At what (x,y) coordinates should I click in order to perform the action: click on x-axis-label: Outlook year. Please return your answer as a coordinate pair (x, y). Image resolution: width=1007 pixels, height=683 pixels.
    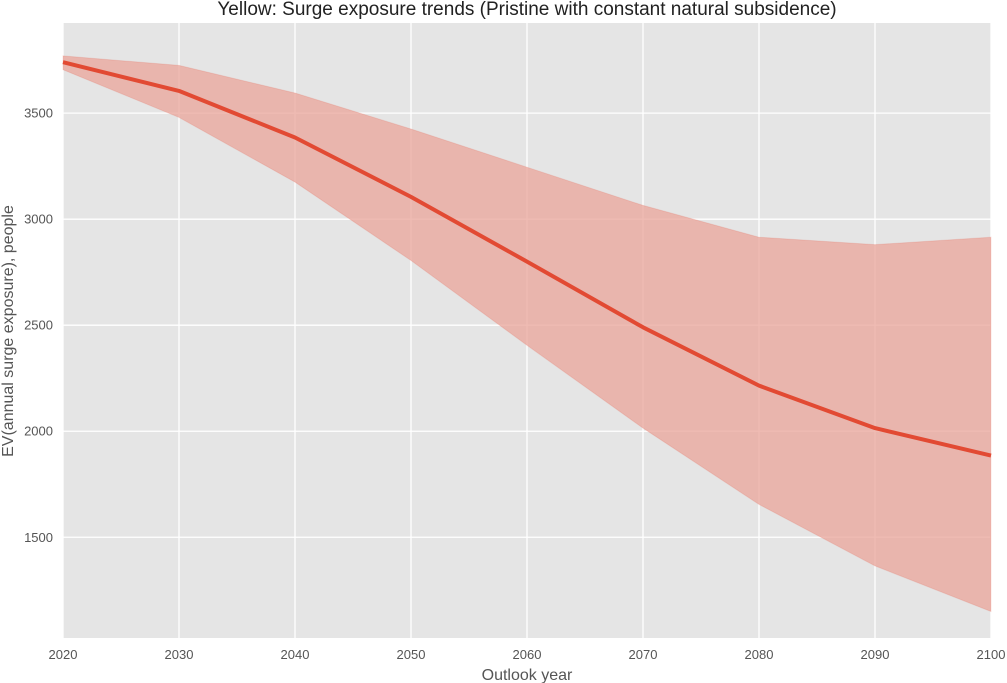
    Looking at the image, I should click on (527, 675).